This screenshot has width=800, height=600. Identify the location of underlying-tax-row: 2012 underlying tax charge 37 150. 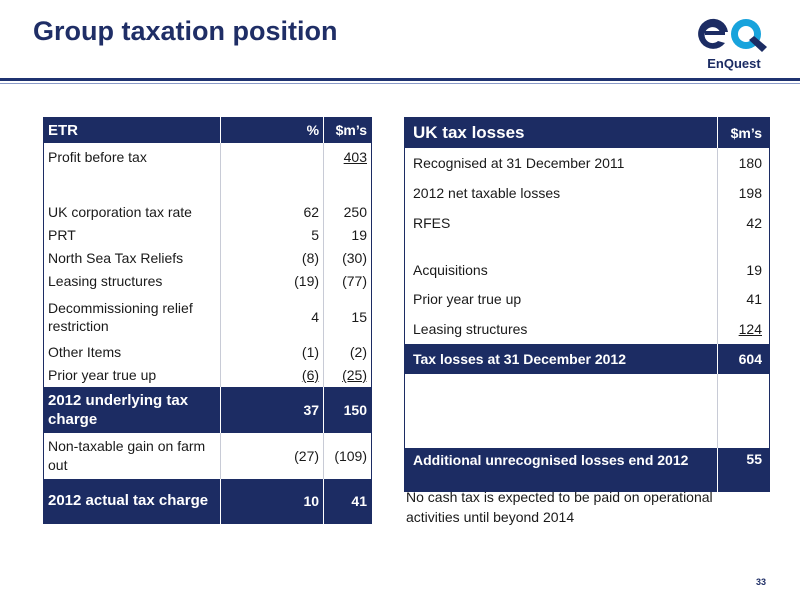
(207, 409).